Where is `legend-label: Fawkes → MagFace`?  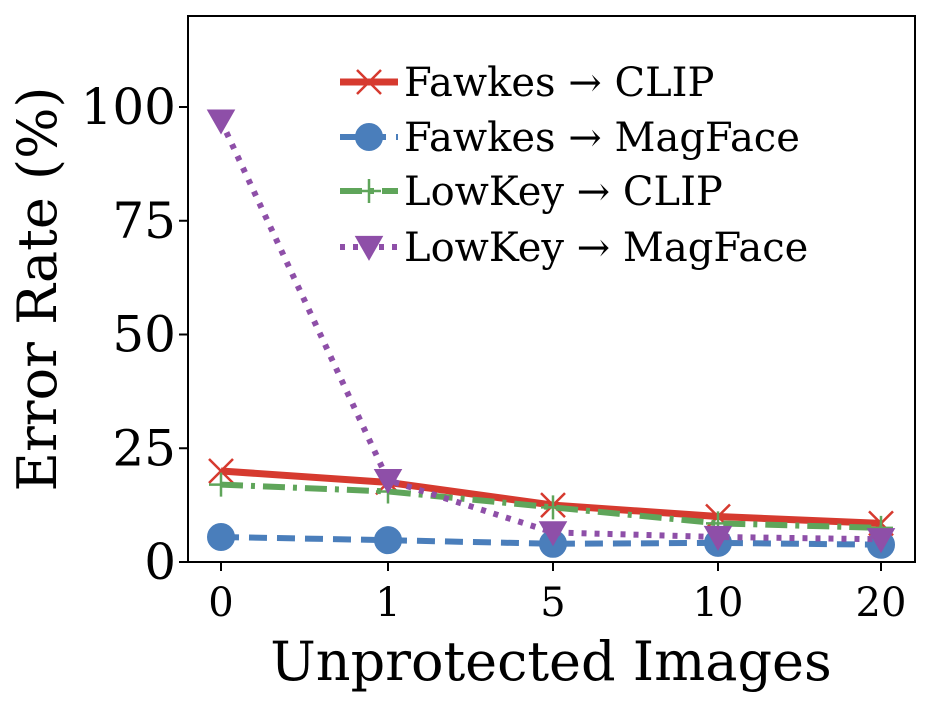 legend-label: Fawkes → MagFace is located at coordinates (602, 138).